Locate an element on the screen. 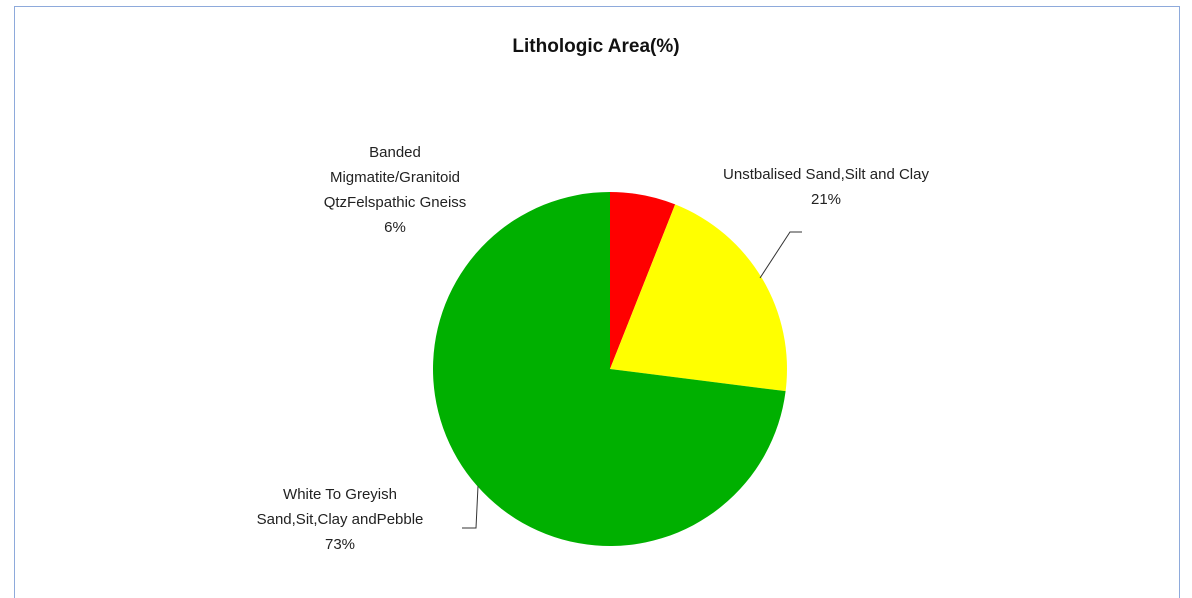 Image resolution: width=1192 pixels, height=598 pixels. value-label: 73% is located at coordinates (340, 544).